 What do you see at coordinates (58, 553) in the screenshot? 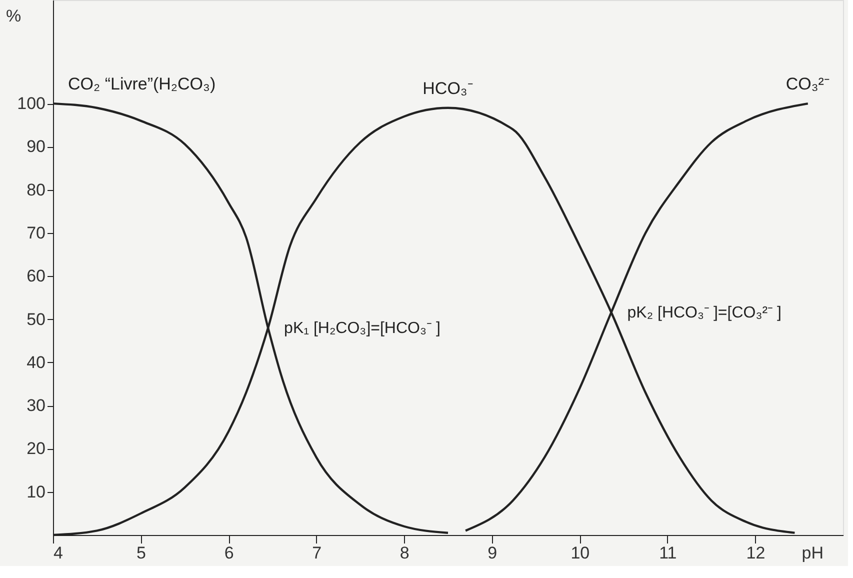
I see `x-tick-label: 4` at bounding box center [58, 553].